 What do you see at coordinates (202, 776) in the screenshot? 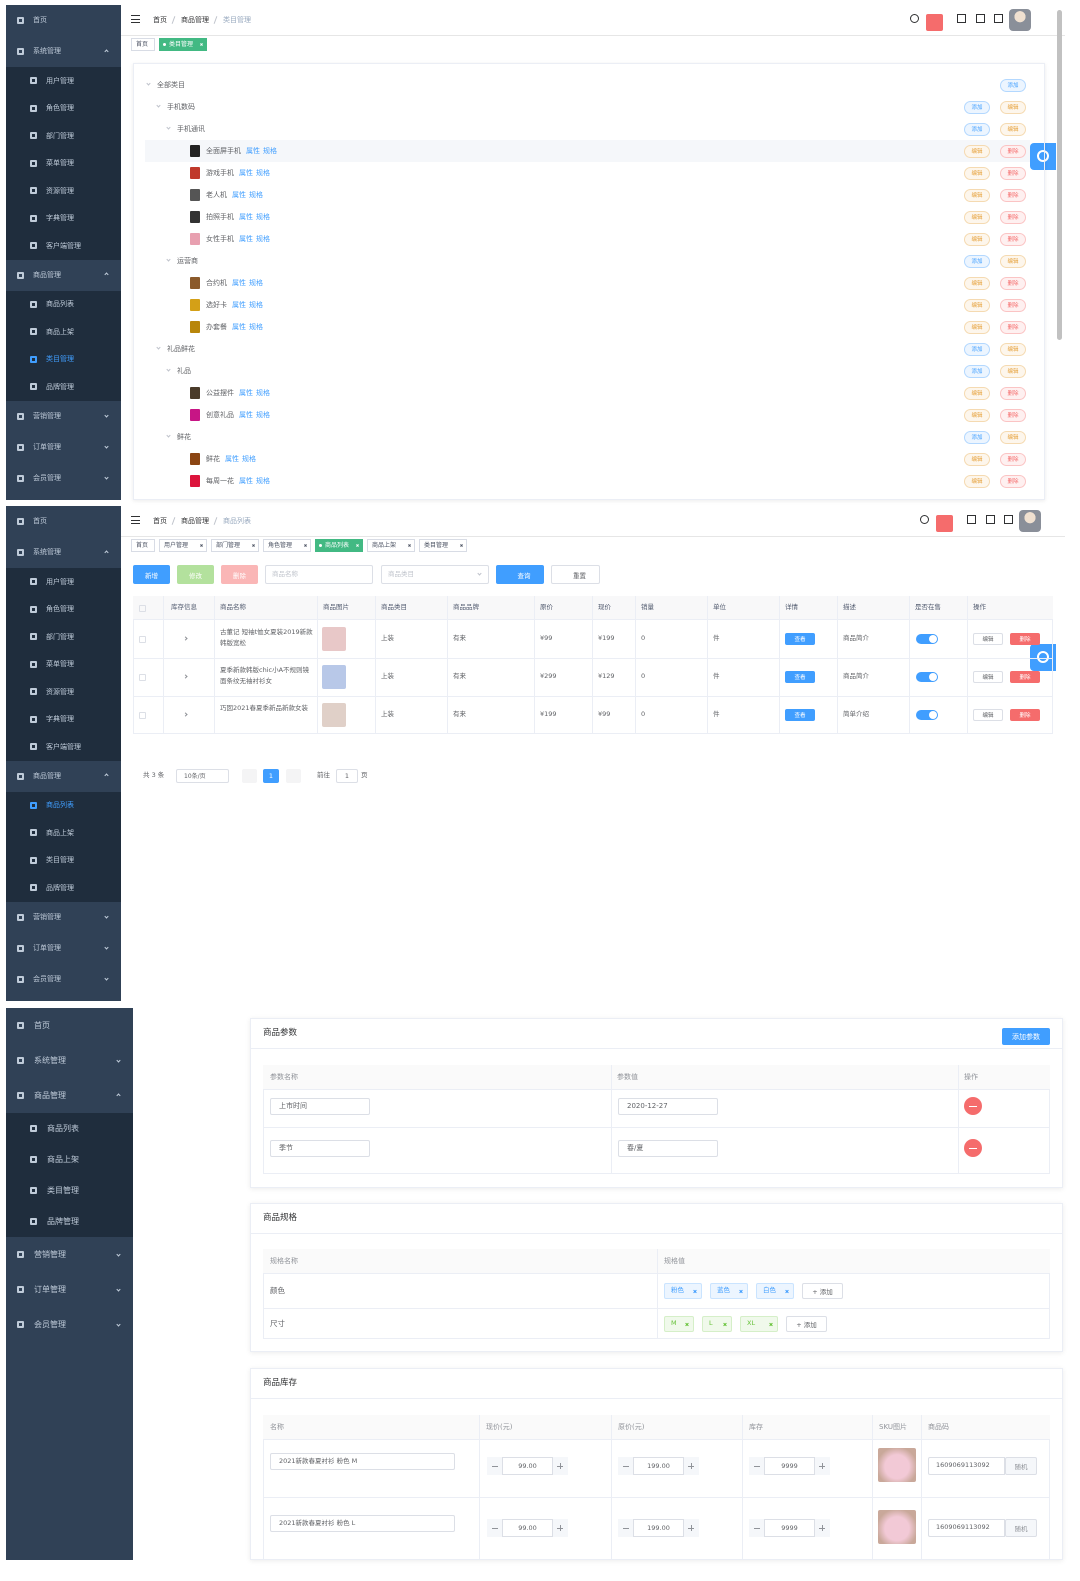
I see `page-size-select` at bounding box center [202, 776].